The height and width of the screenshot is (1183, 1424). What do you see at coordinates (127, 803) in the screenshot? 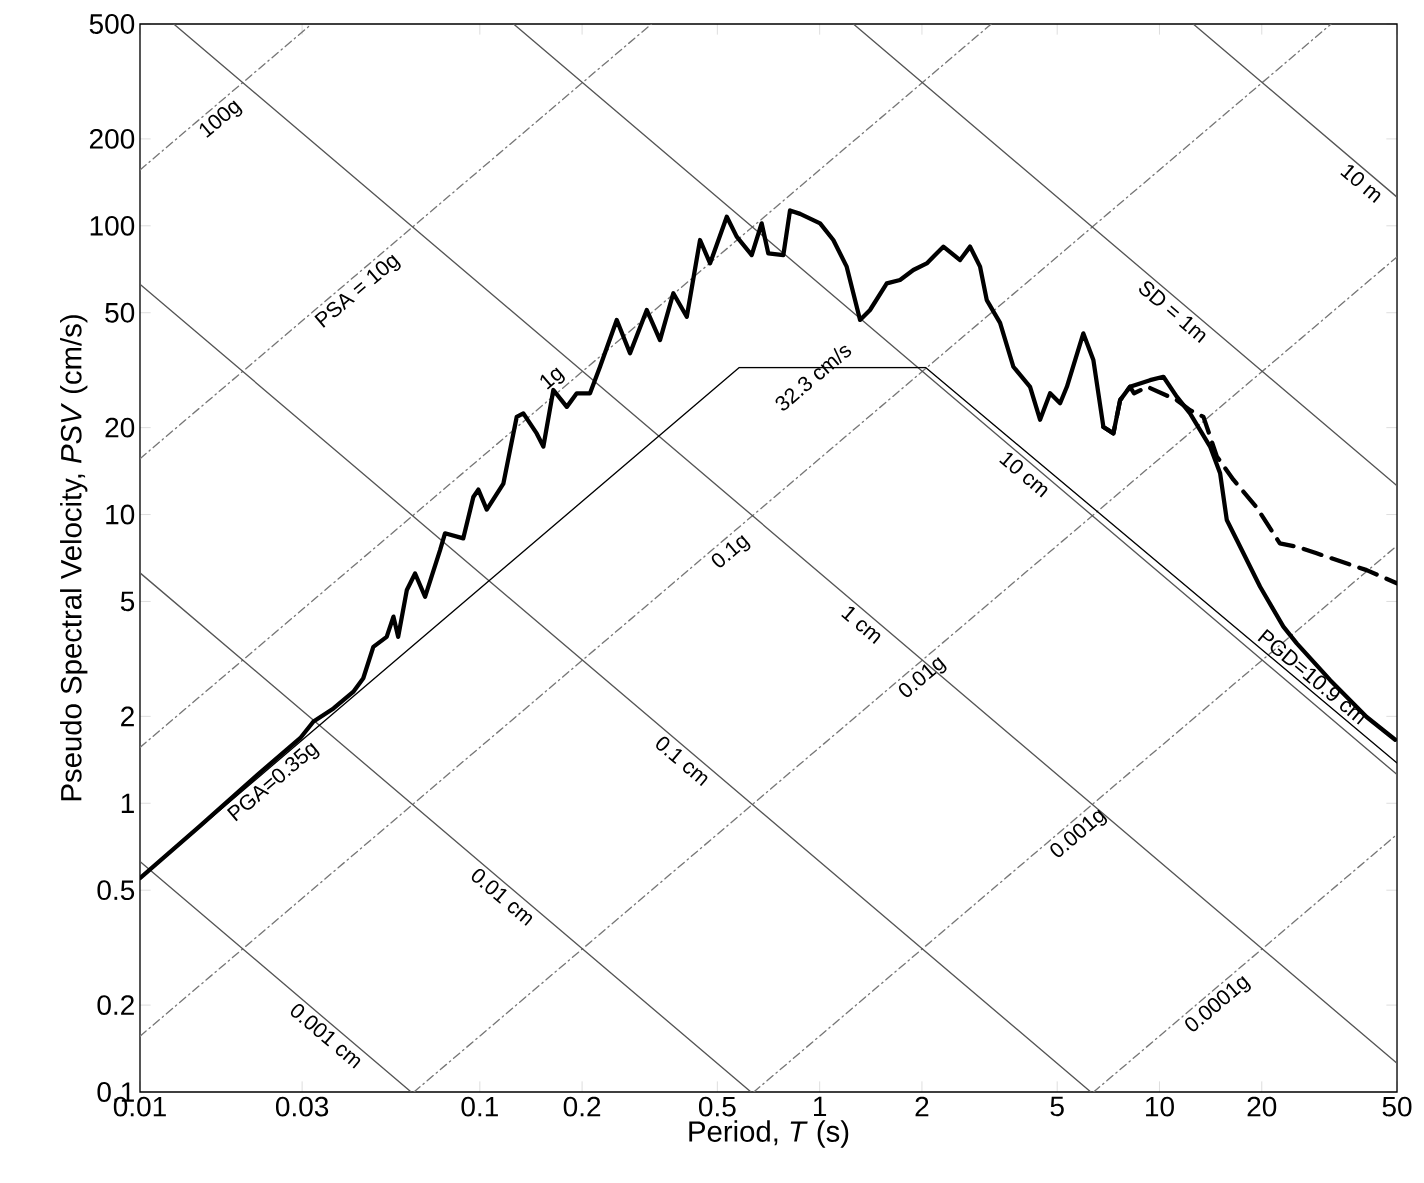
I see `y-tick-label: 1` at bounding box center [127, 803].